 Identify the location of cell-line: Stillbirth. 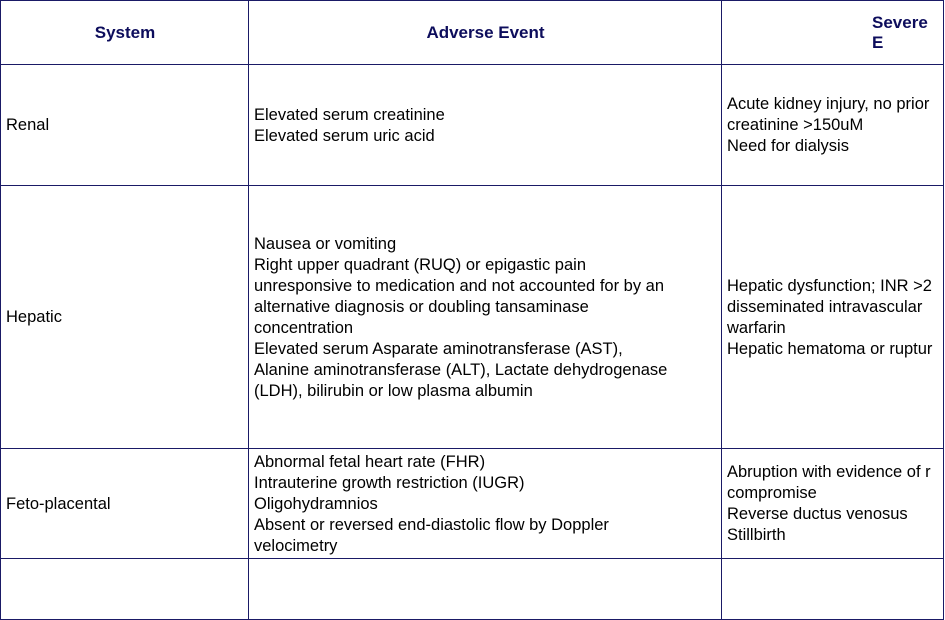
(756, 535).